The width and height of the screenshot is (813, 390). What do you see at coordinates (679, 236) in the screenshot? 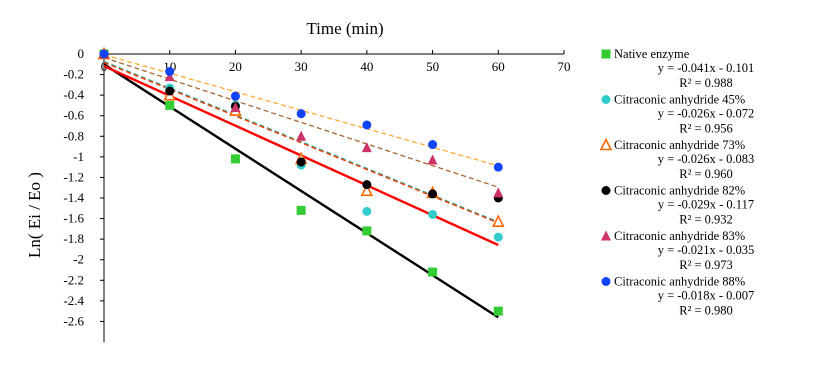
I see `legend-entry-label: Citraconic anhydride 83%` at bounding box center [679, 236].